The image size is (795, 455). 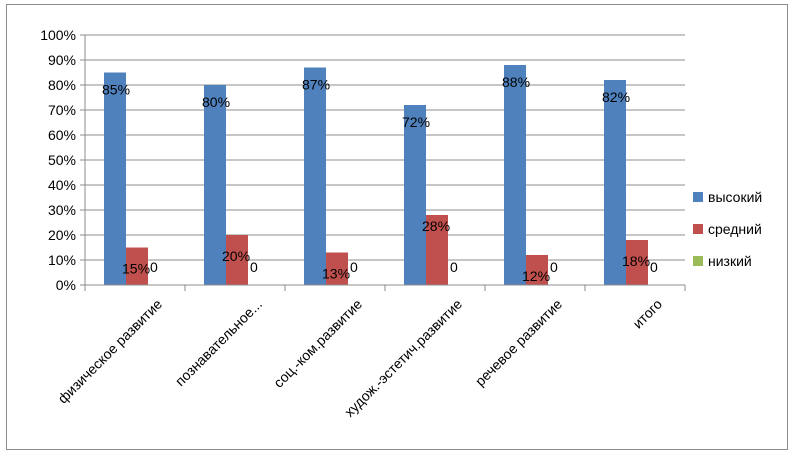 I want to click on y-tick-label: 20%, so click(x=62, y=235).